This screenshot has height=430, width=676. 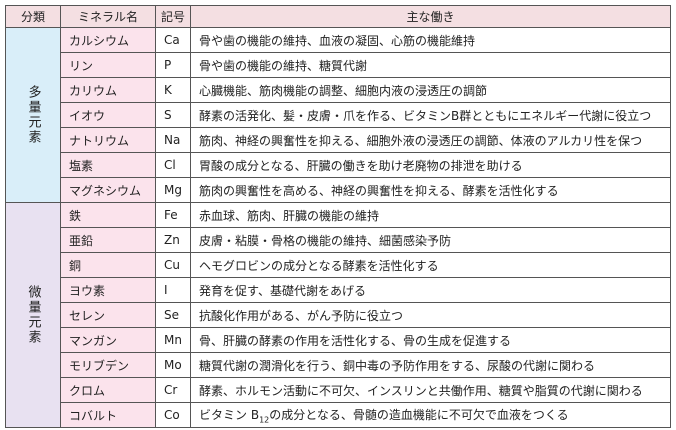 I want to click on mineral-name: モリブデン, so click(x=108, y=365).